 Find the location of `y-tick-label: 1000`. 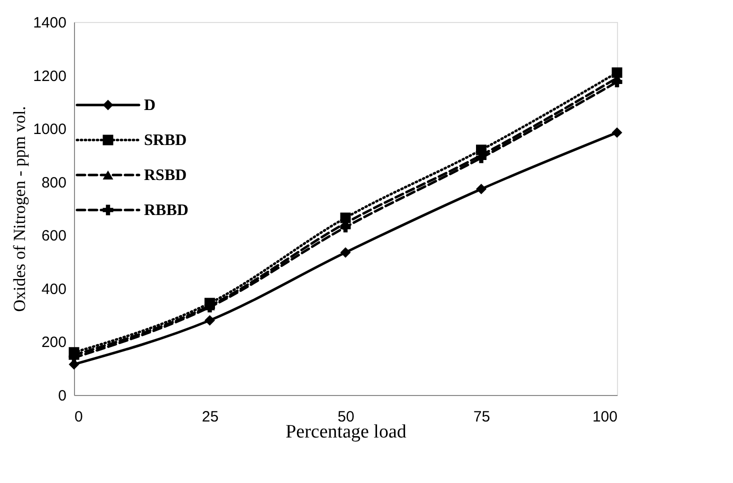

y-tick-label: 1000 is located at coordinates (49, 129).